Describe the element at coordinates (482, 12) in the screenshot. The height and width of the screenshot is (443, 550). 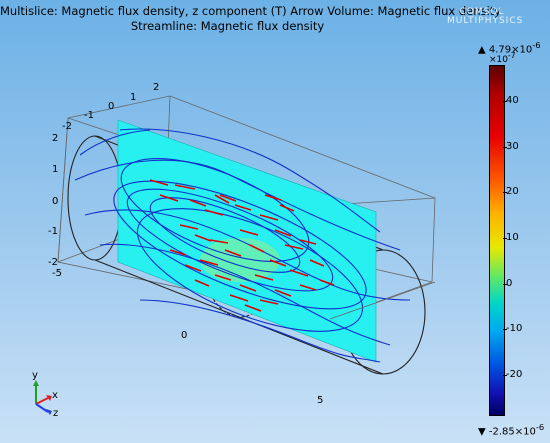
I see `logo-line-1: COMSOL` at that location.